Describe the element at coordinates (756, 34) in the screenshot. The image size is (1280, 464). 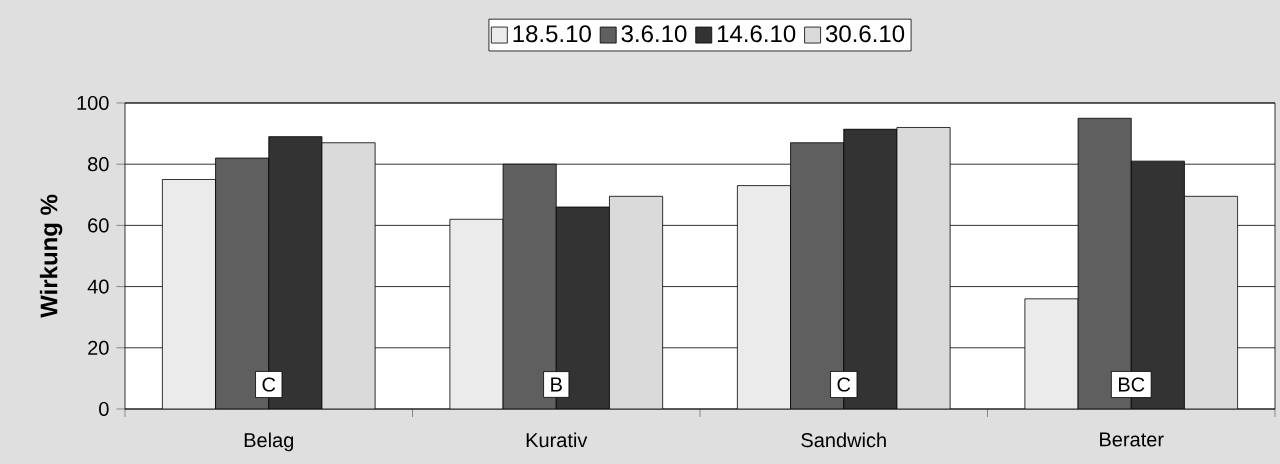
I see `legend-label: 14.6.10` at that location.